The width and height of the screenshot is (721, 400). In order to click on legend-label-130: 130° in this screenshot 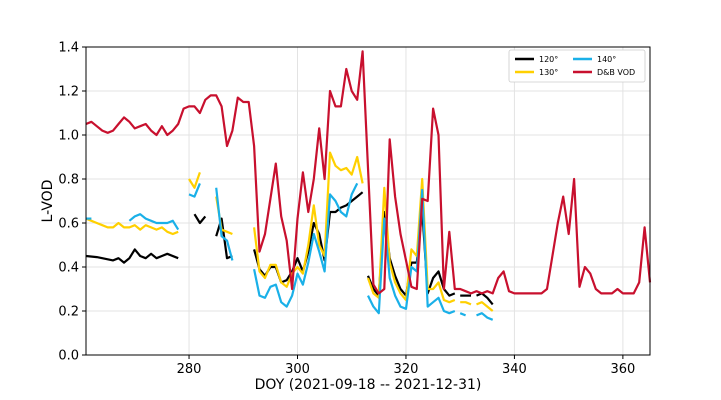, I will do `click(548, 72)`.